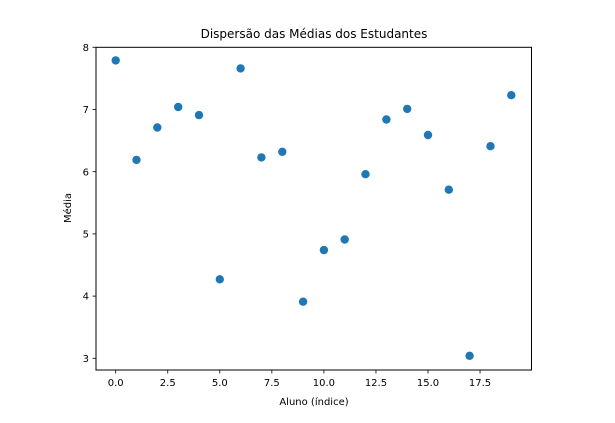 The image size is (615, 423). Describe the element at coordinates (314, 34) in the screenshot. I see `chart-title: Dispersão das Médias dos Estudantes` at that location.